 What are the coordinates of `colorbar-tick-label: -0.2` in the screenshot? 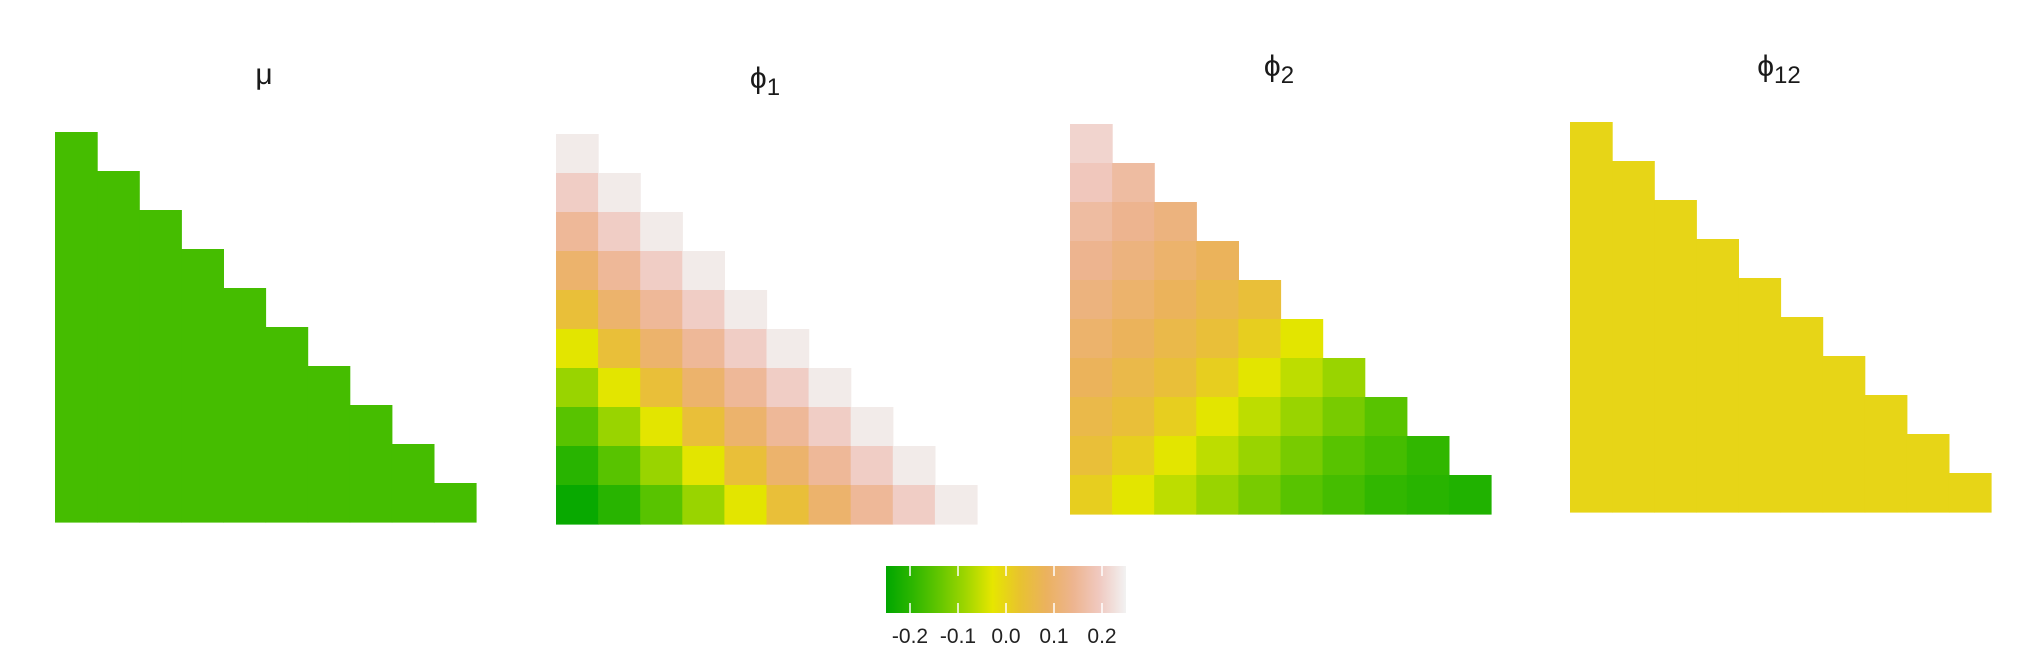 It's located at (910, 636).